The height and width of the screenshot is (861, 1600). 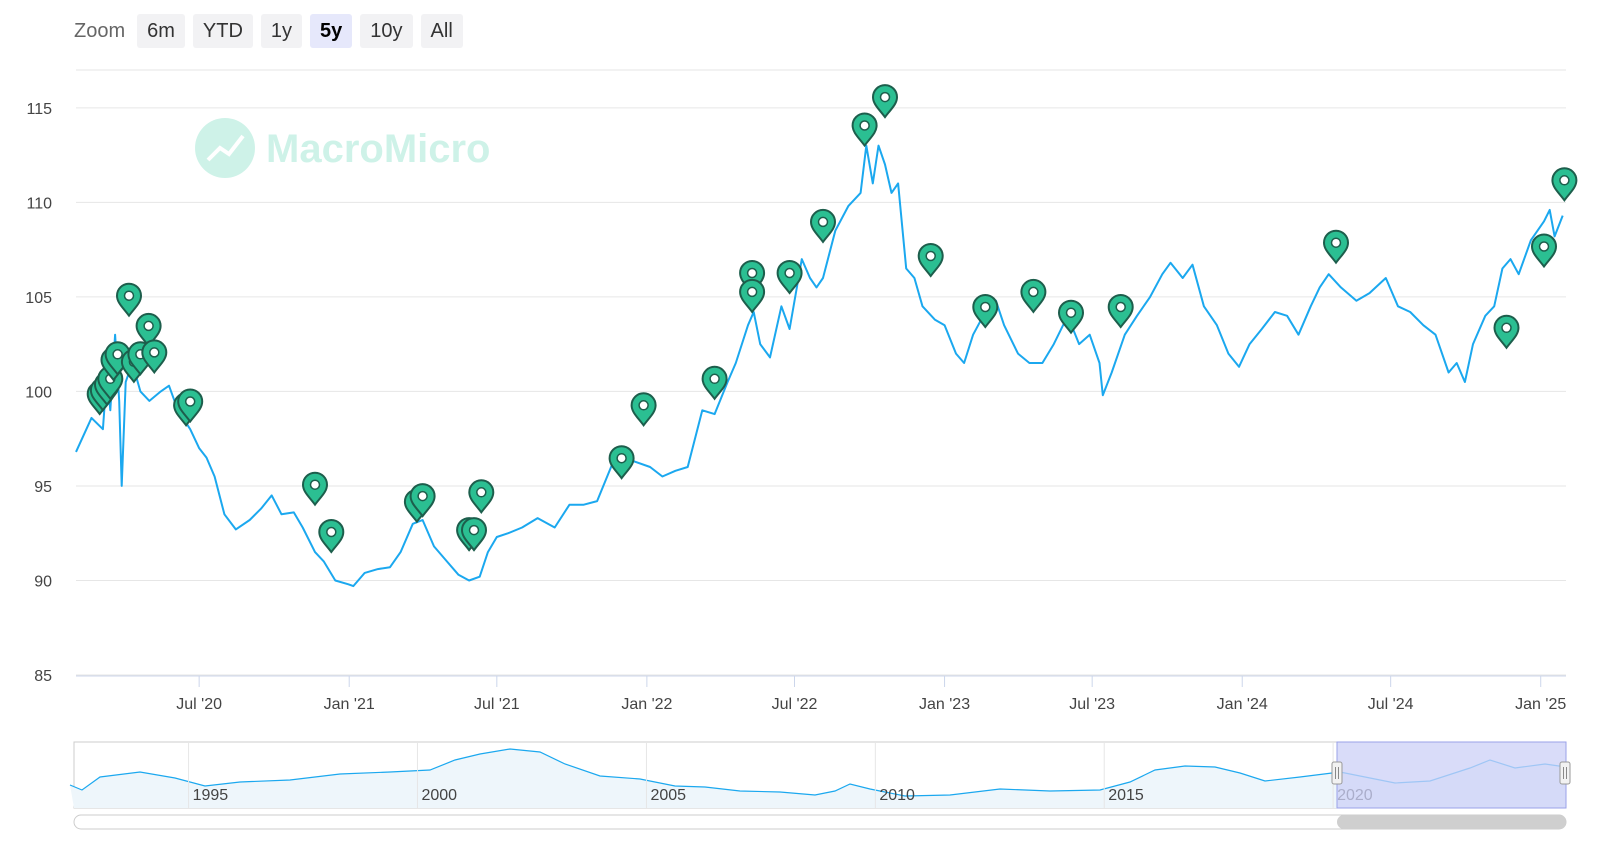 I want to click on y-tick-label: 100, so click(x=38, y=392).